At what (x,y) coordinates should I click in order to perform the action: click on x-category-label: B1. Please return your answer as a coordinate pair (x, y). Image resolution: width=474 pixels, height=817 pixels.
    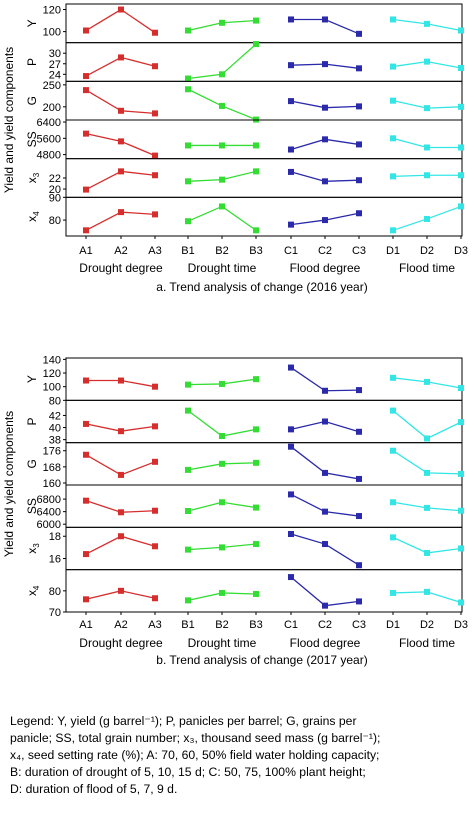
    Looking at the image, I should click on (187, 251).